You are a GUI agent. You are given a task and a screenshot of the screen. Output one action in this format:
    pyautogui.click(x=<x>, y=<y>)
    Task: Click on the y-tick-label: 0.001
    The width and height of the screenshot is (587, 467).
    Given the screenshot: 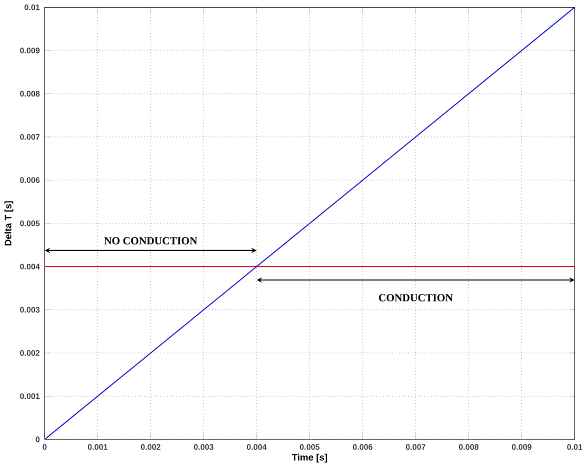 What is the action you would take?
    pyautogui.click(x=30, y=396)
    